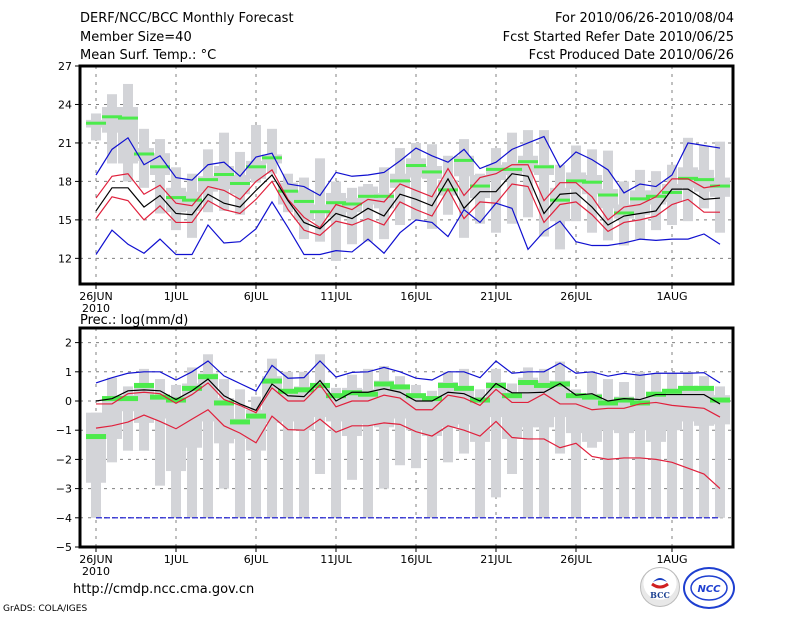 Image resolution: width=800 pixels, height=618 pixels. Describe the element at coordinates (164, 589) in the screenshot. I see `source-url: http://cmdp.ncc.cma.gov.cn` at that location.